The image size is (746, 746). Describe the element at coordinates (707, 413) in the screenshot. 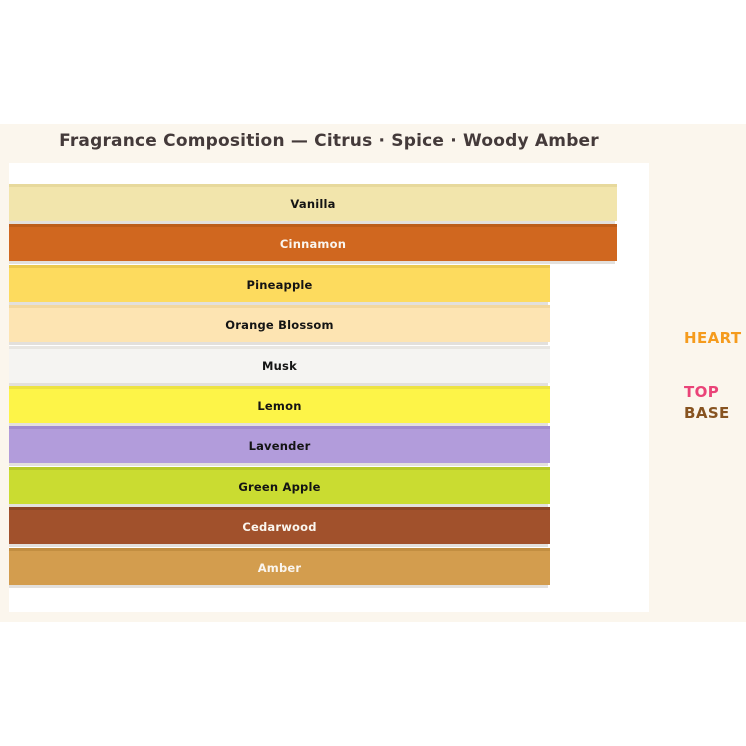

I see `legend-base-label: BASE` at that location.